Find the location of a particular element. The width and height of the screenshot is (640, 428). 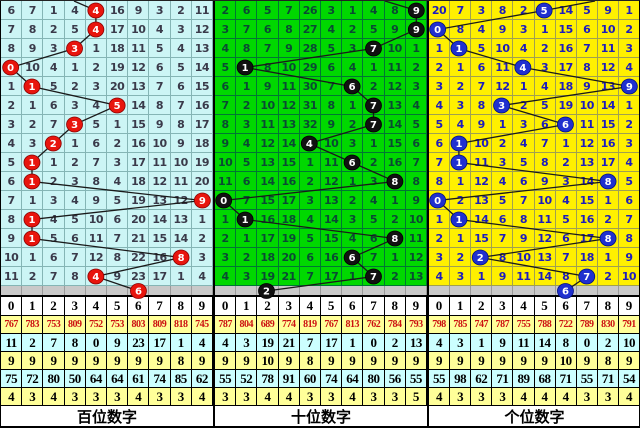

stat-value: 8 is located at coordinates (566, 342).